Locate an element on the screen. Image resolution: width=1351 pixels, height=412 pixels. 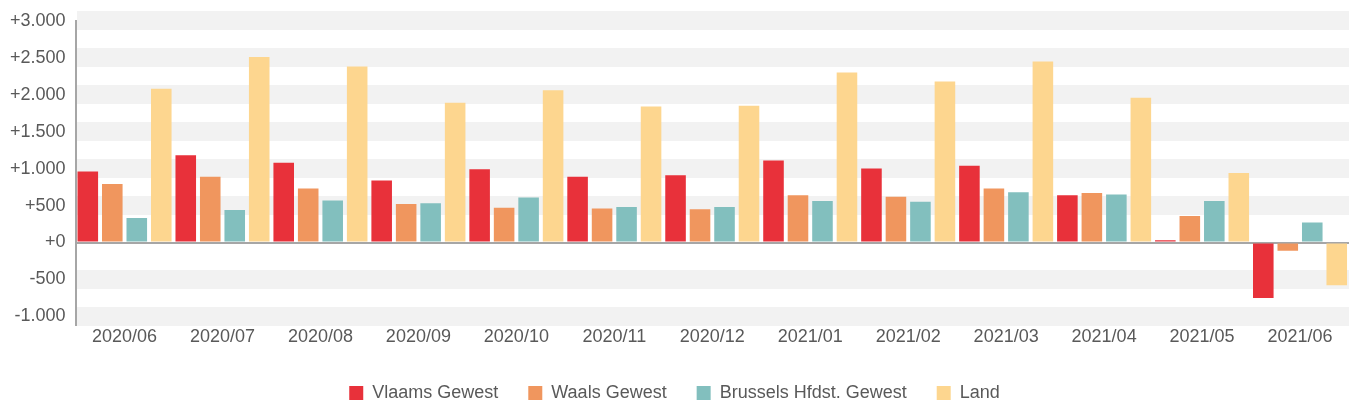
y-tick-label: +500 is located at coordinates (45, 204).